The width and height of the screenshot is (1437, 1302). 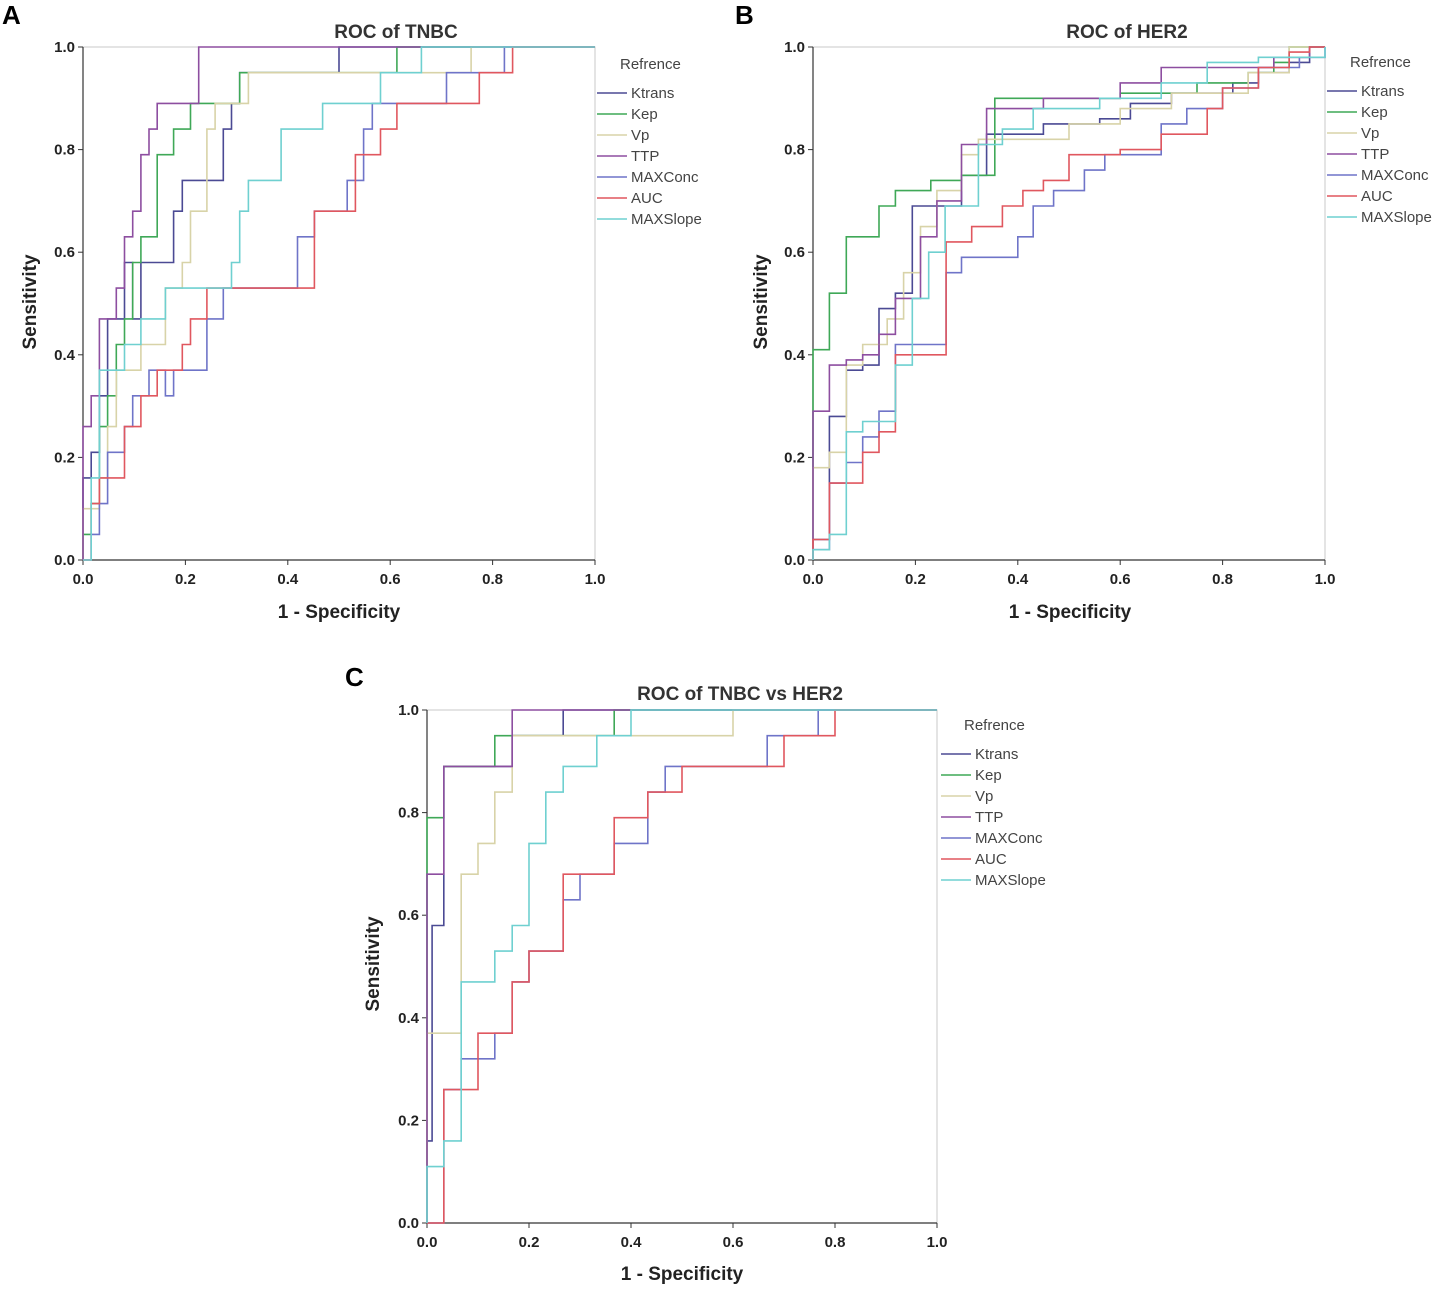 I want to click on panel-label: B, so click(x=744, y=15).